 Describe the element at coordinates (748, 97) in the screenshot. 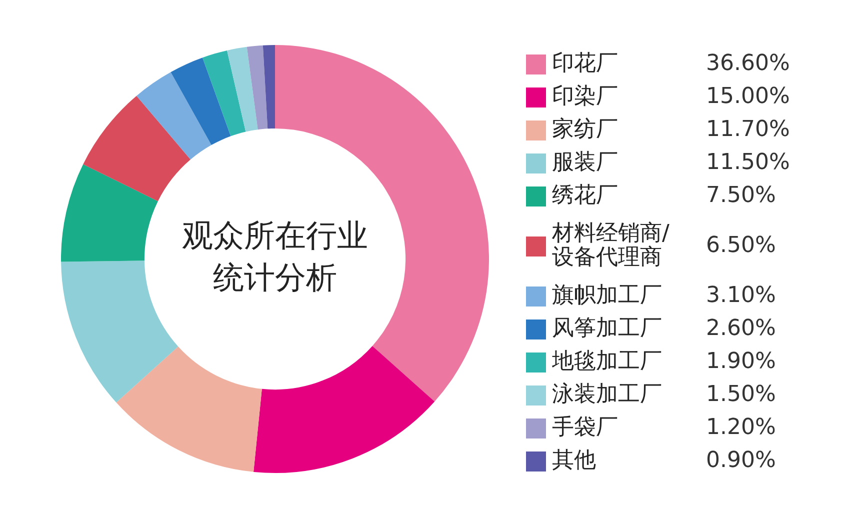

I see `data-label: 15.00%` at that location.